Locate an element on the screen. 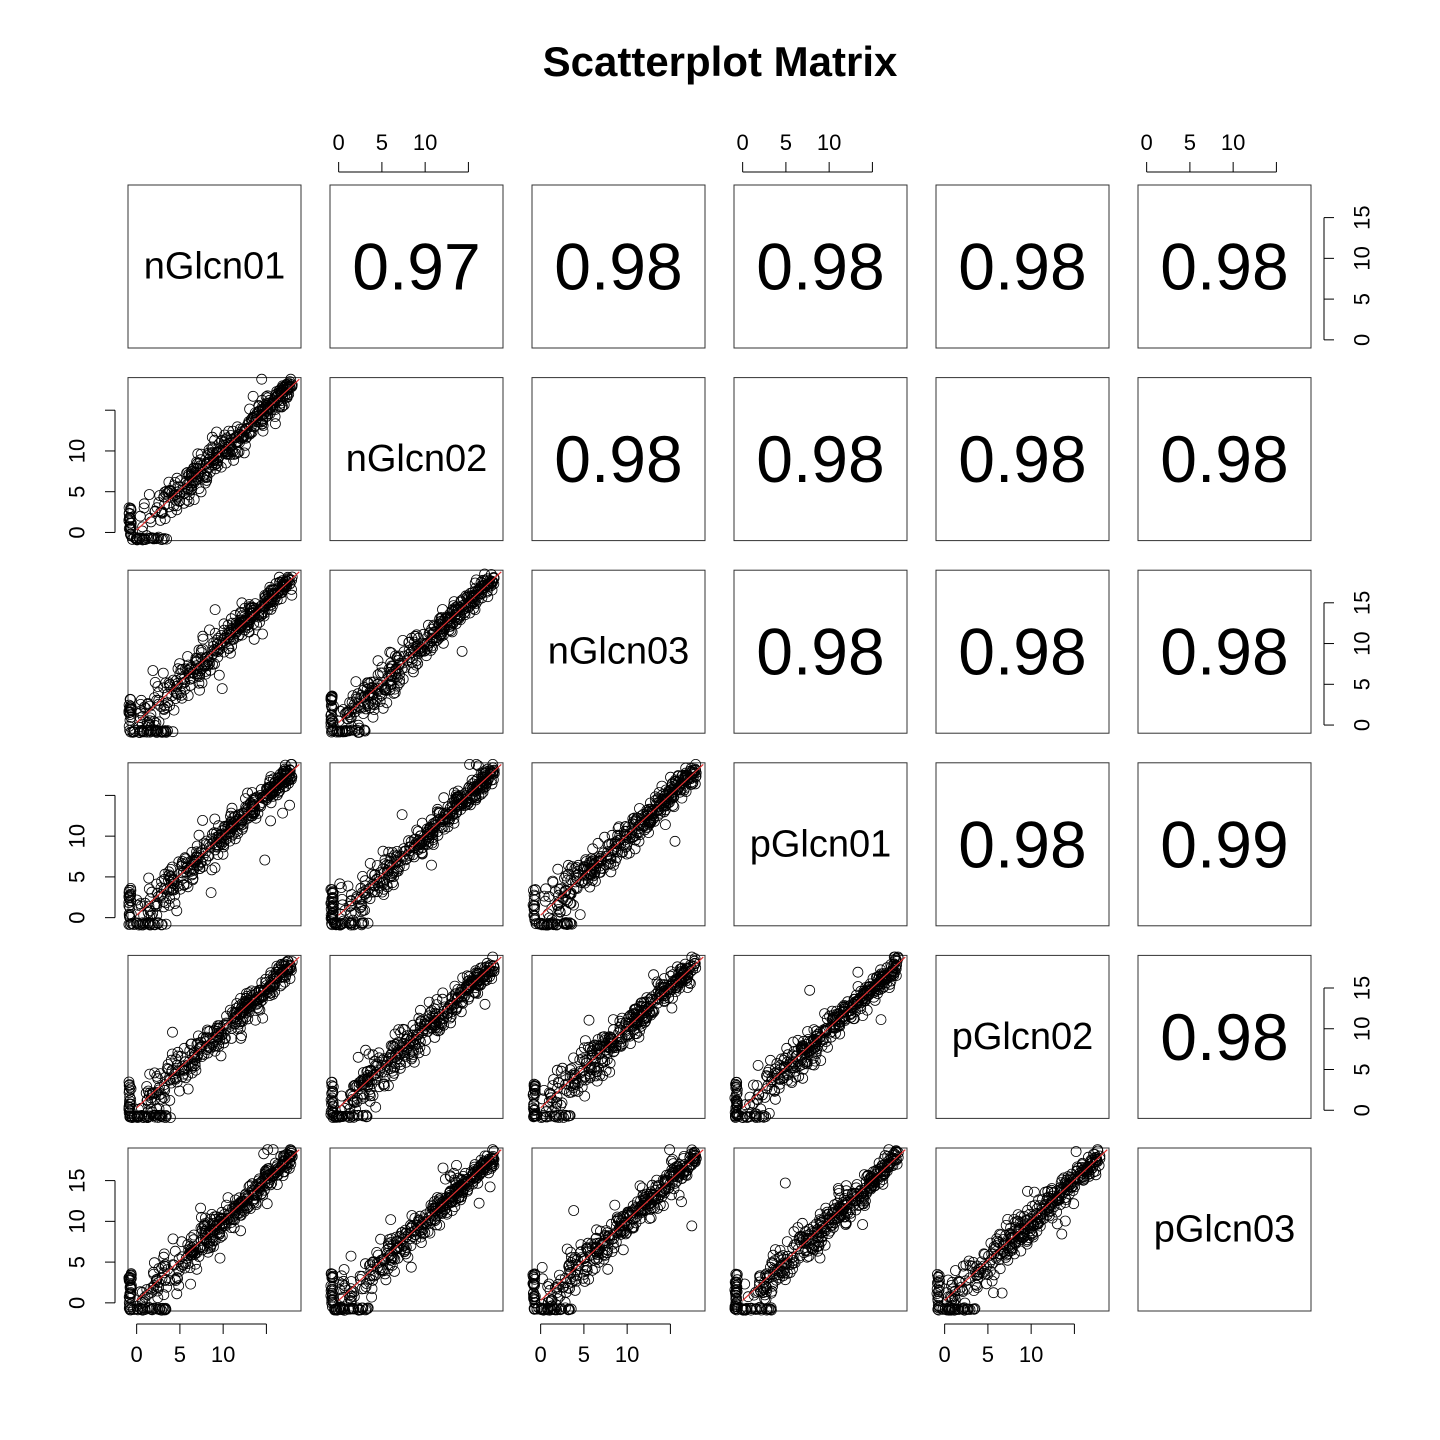 The image size is (1440, 1440). panel-nGlcn02-nGlcn03: 0.98 is located at coordinates (618, 459).